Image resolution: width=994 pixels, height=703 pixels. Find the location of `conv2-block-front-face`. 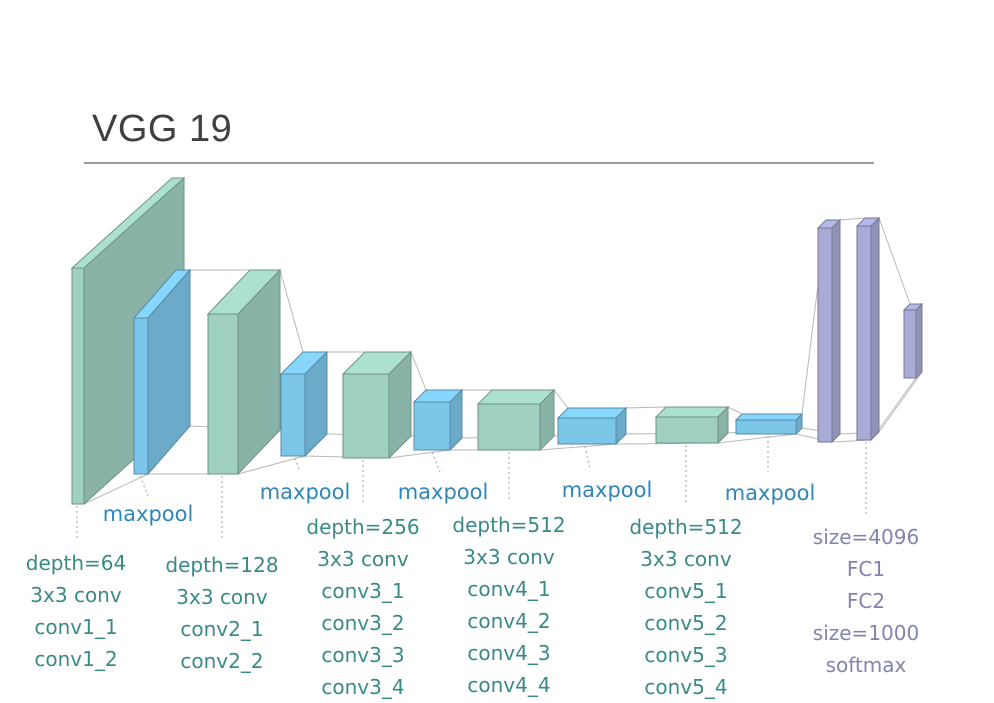

conv2-block-front-face is located at coordinates (223, 394).